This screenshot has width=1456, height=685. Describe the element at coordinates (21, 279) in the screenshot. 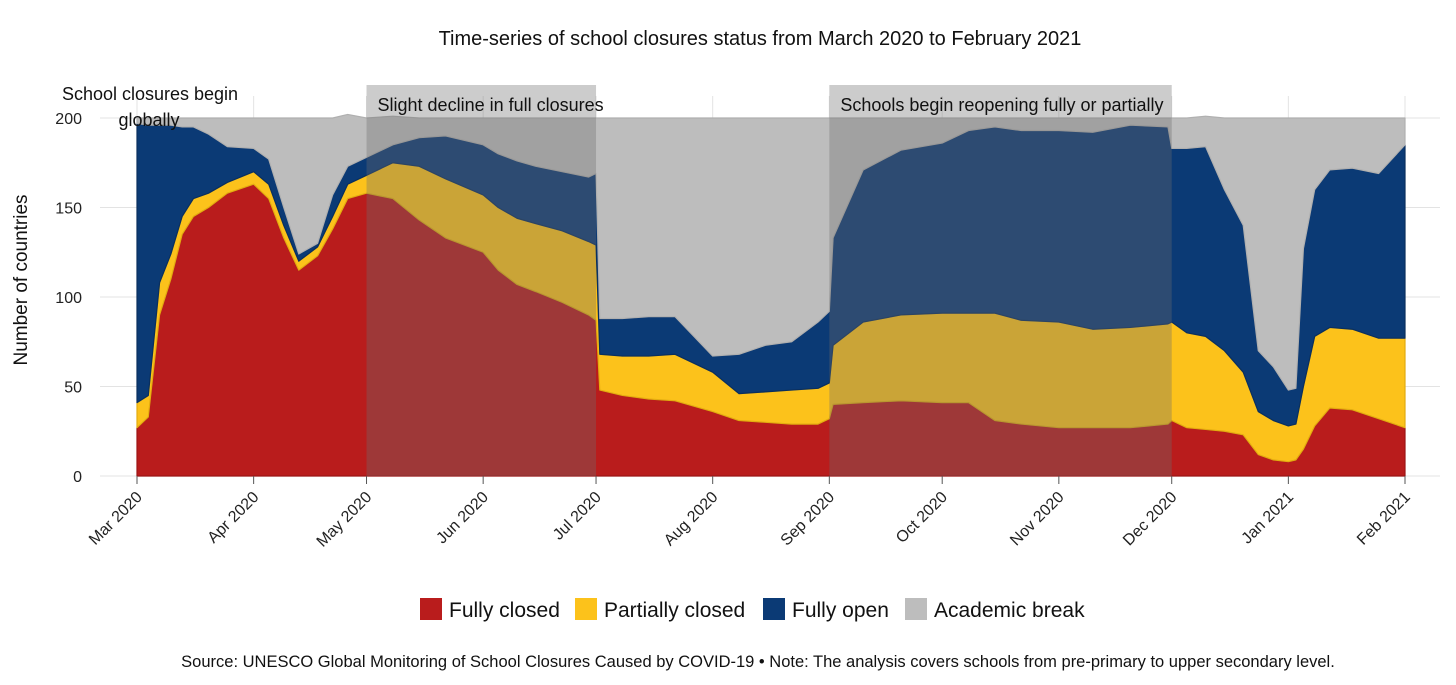

I see `y-axis-label: Number of countries` at that location.